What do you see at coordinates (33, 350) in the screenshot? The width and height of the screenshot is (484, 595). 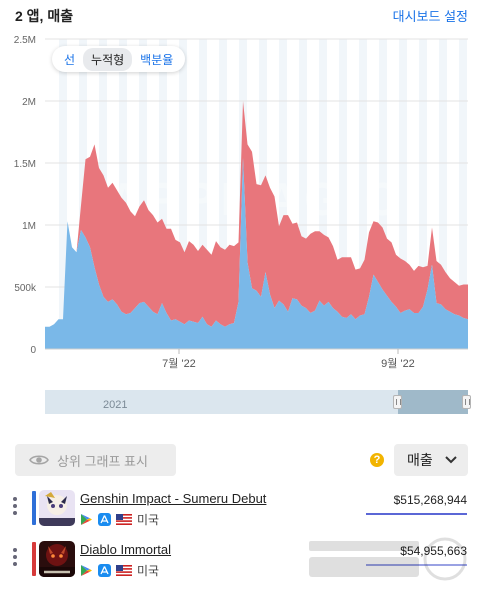 I see `y-tick-label: 0` at bounding box center [33, 350].